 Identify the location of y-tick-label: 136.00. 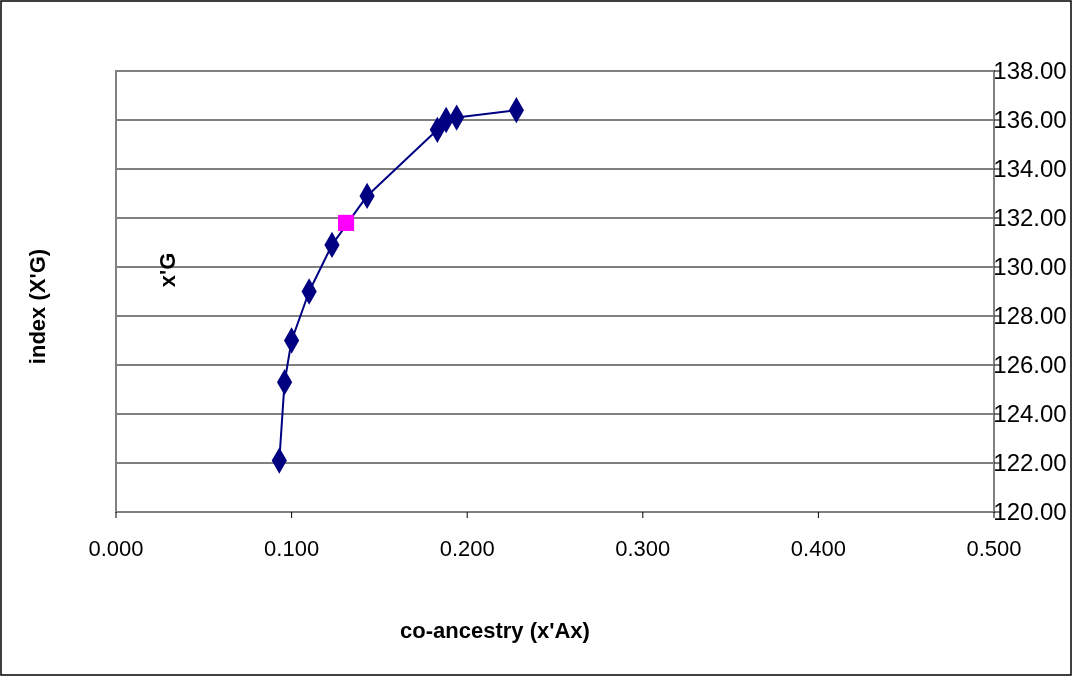
(1030, 120).